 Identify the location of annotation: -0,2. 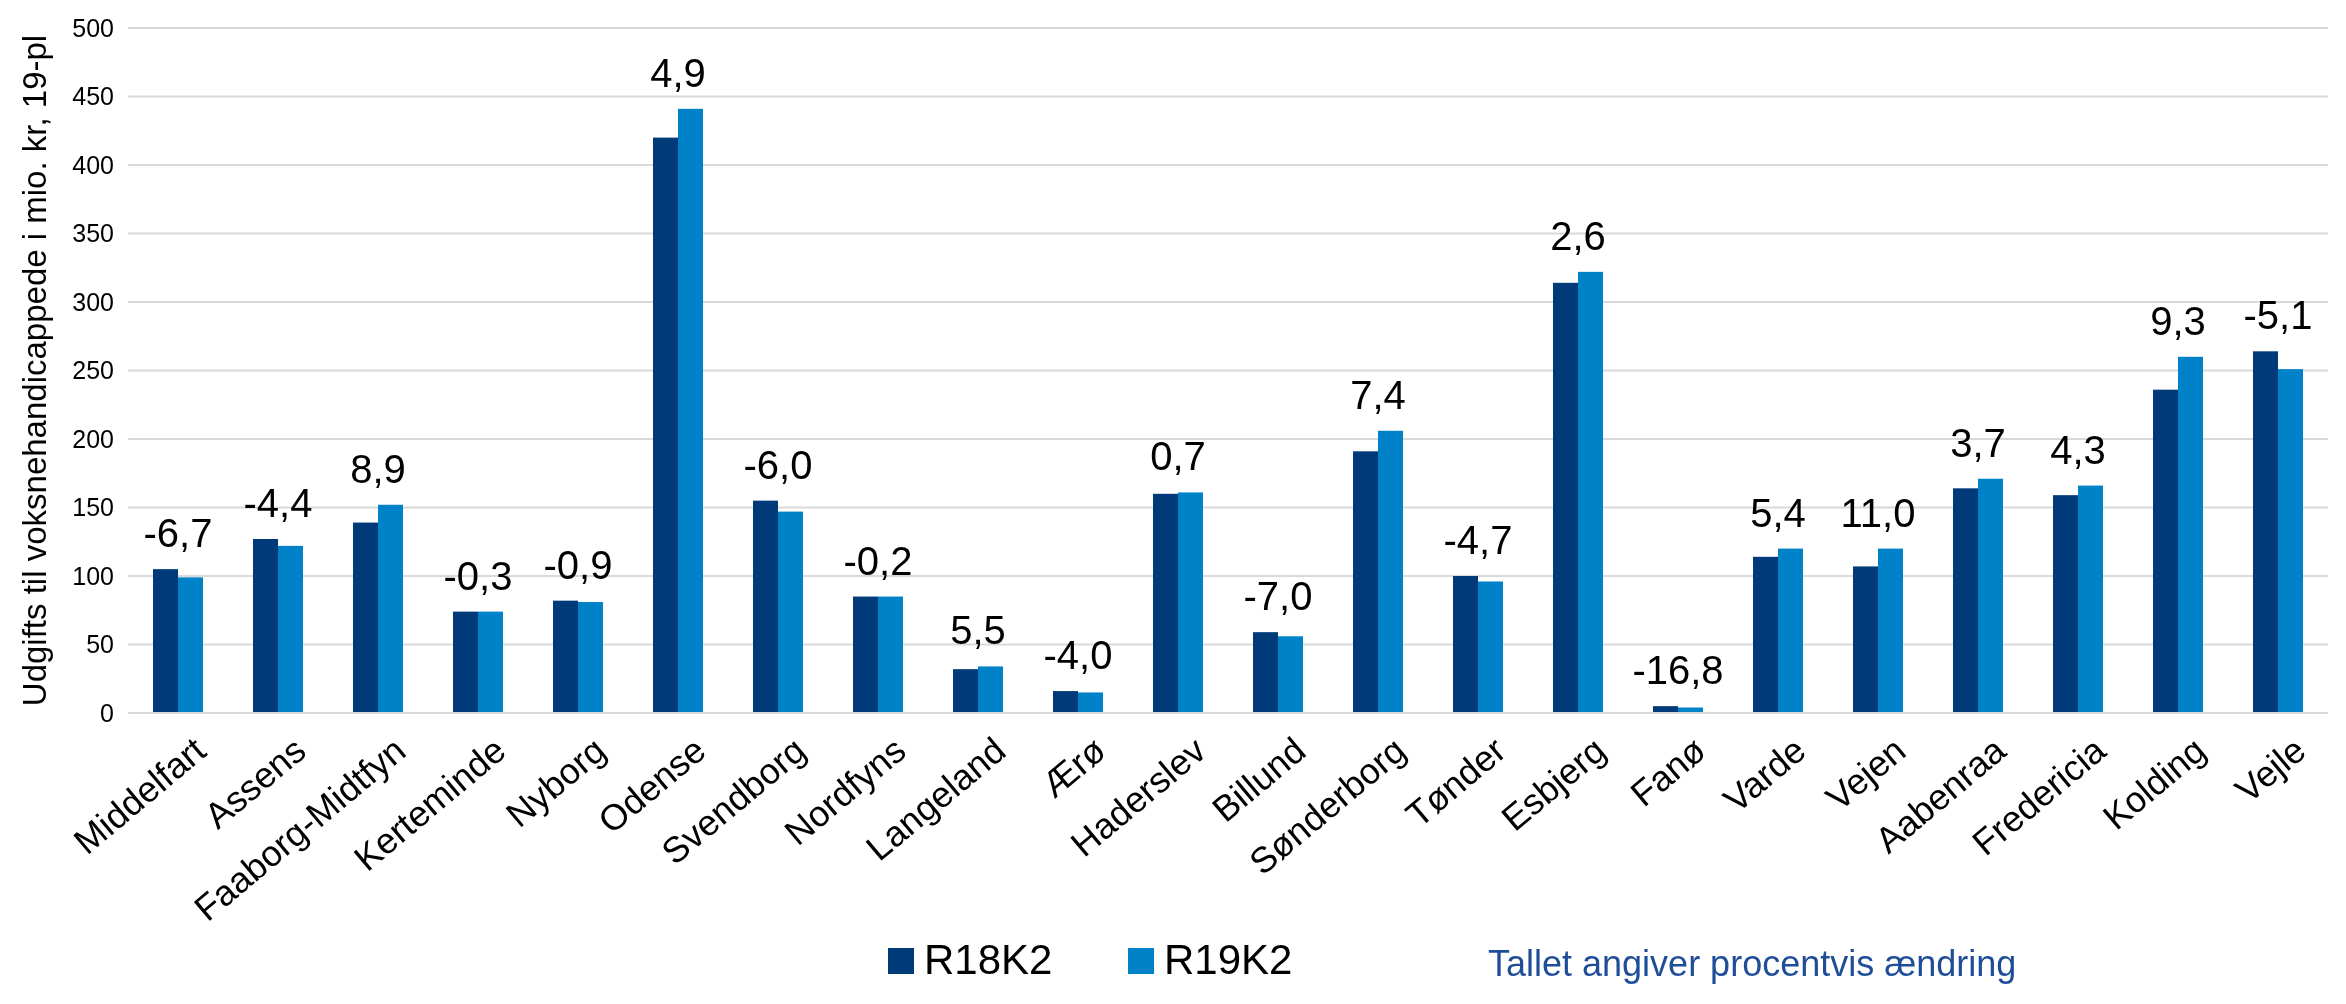
(878, 560).